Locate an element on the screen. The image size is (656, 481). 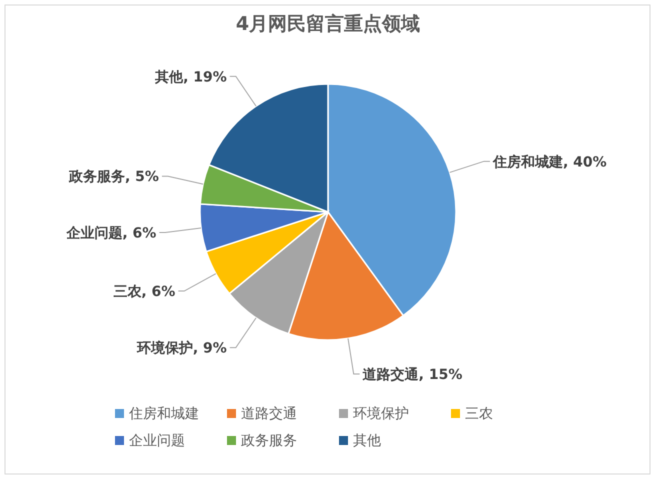
legend-label: 三农 is located at coordinates (479, 414).